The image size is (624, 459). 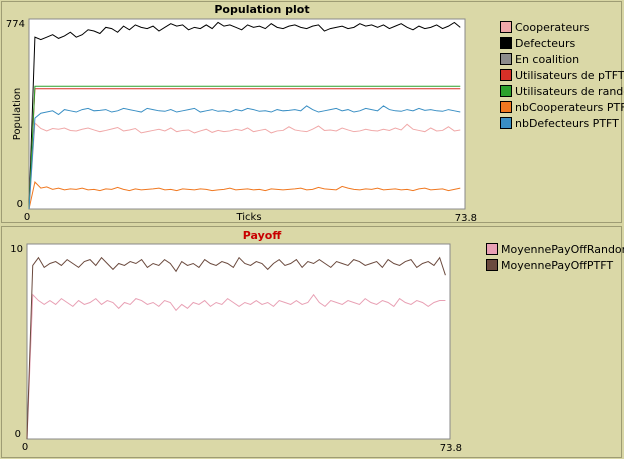 What do you see at coordinates (547, 59) in the screenshot?
I see `legend-label: En coalition` at bounding box center [547, 59].